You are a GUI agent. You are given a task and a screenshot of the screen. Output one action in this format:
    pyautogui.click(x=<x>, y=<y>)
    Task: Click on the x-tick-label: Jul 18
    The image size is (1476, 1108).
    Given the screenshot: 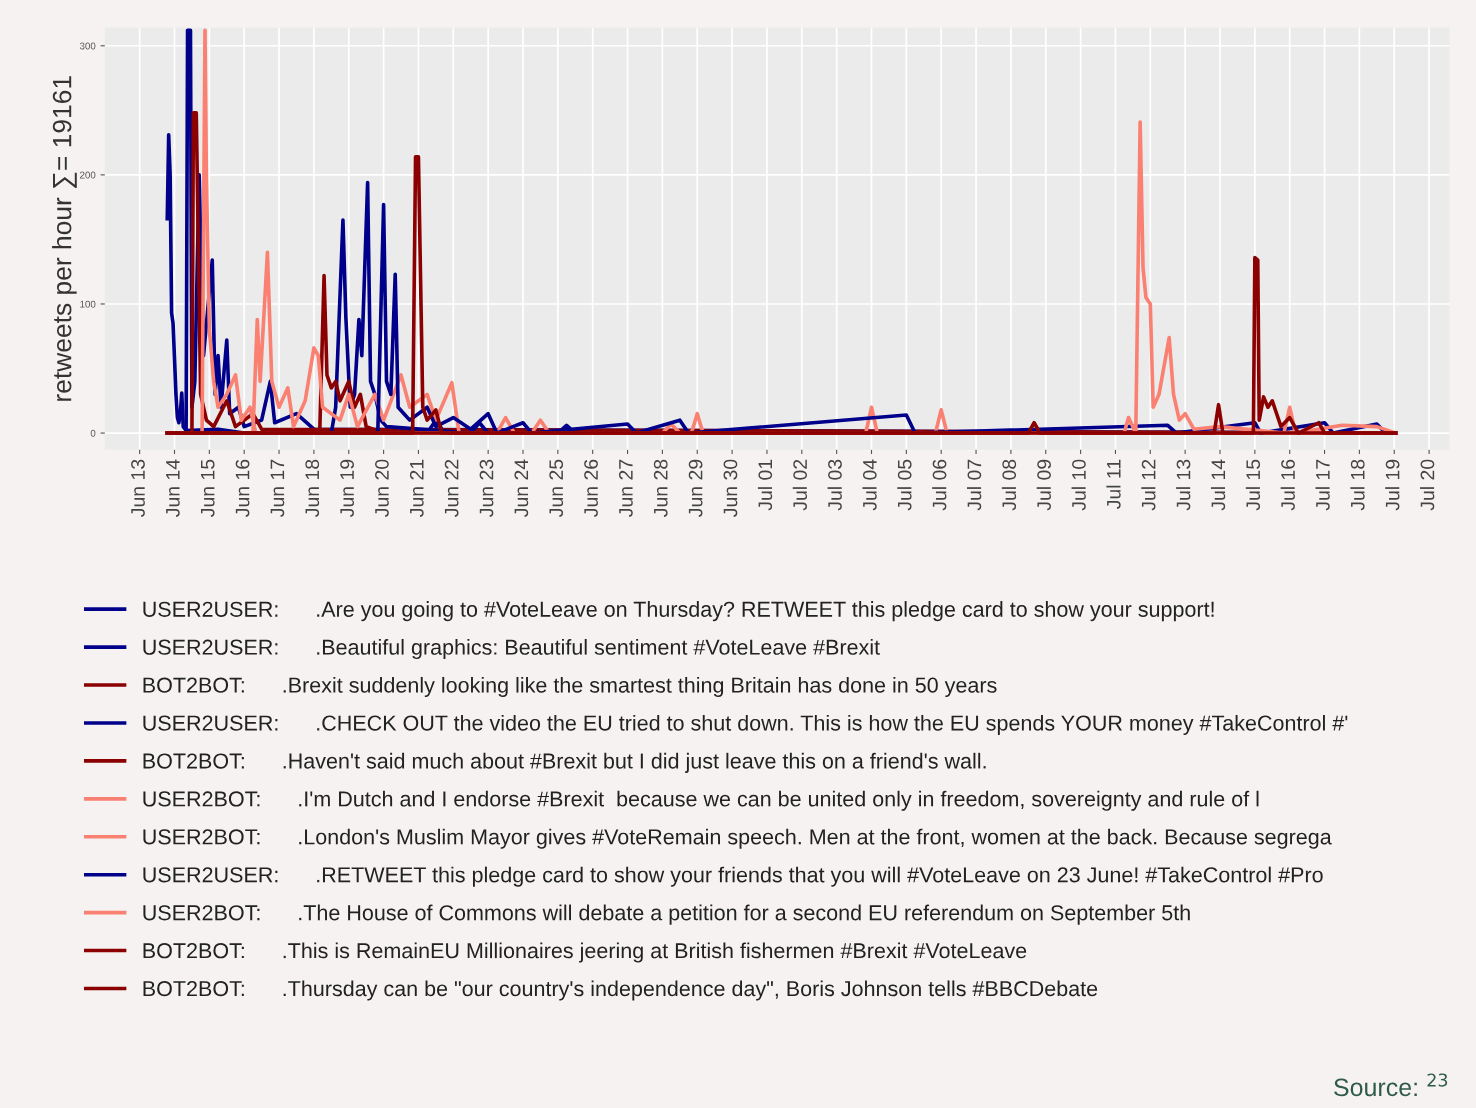 What is the action you would take?
    pyautogui.click(x=1357, y=485)
    